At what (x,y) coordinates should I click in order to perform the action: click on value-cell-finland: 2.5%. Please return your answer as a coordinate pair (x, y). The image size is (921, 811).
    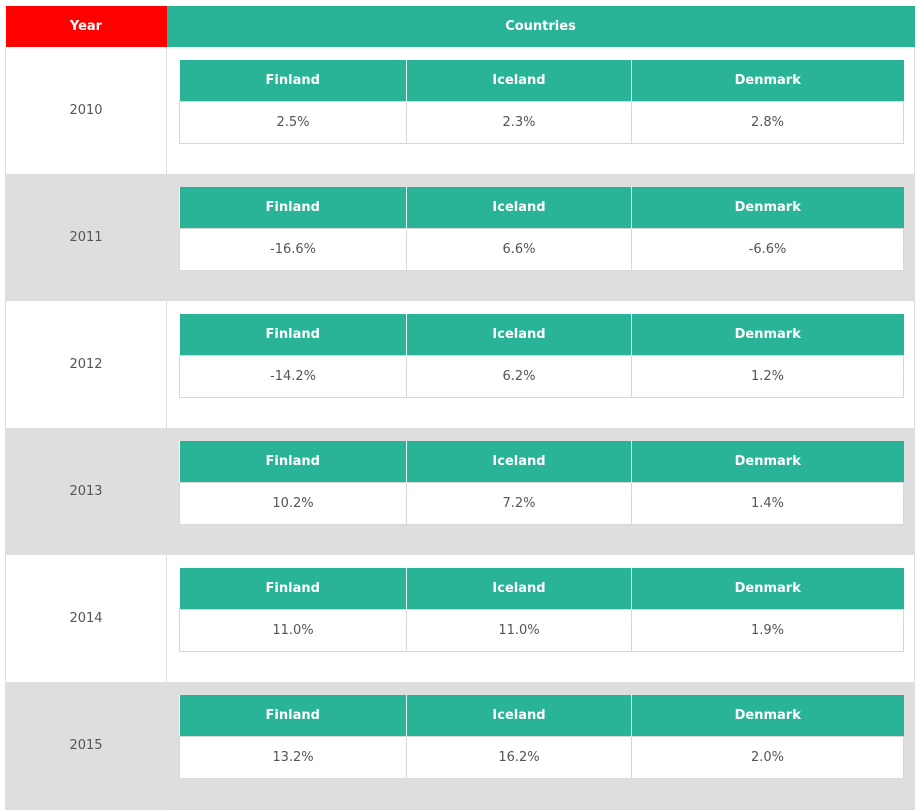
    Looking at the image, I should click on (293, 122).